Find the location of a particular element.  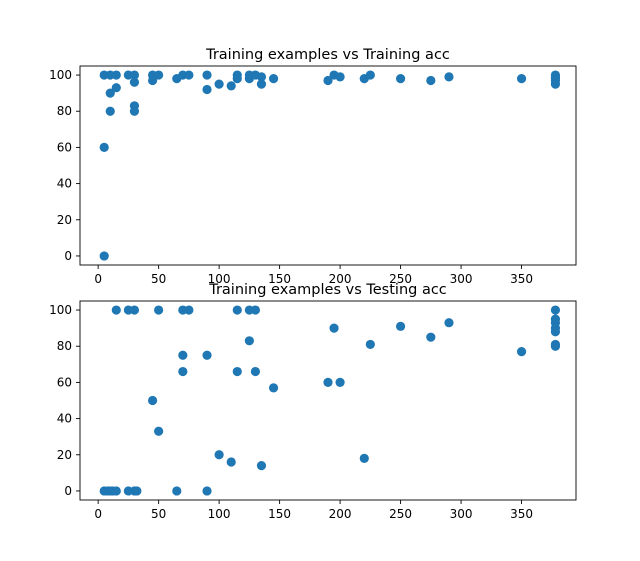

testing-acc-x-tick-label: 250 is located at coordinates (400, 514).